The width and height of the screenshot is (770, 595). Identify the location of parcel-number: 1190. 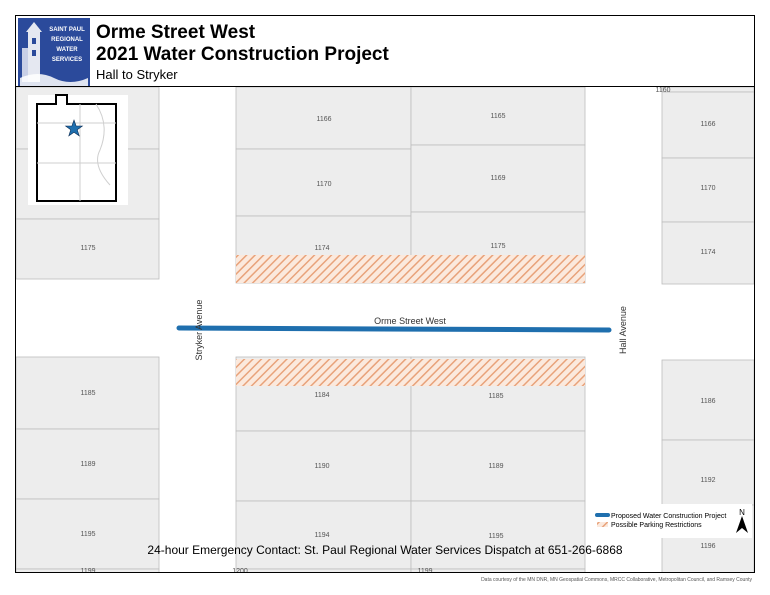
(321, 466).